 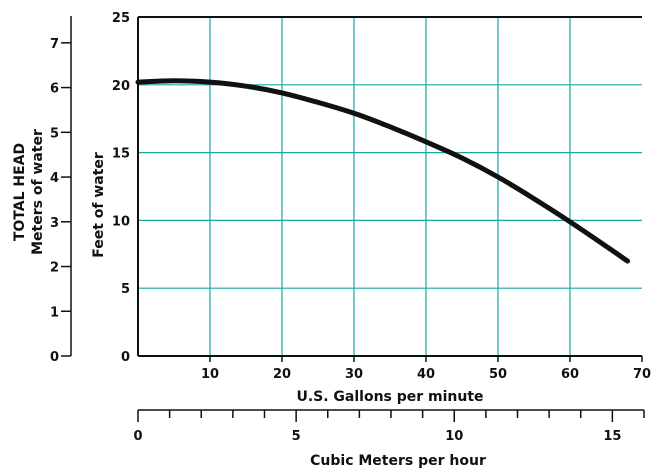 I want to click on y-tick-label-0: 0, so click(x=125, y=357).